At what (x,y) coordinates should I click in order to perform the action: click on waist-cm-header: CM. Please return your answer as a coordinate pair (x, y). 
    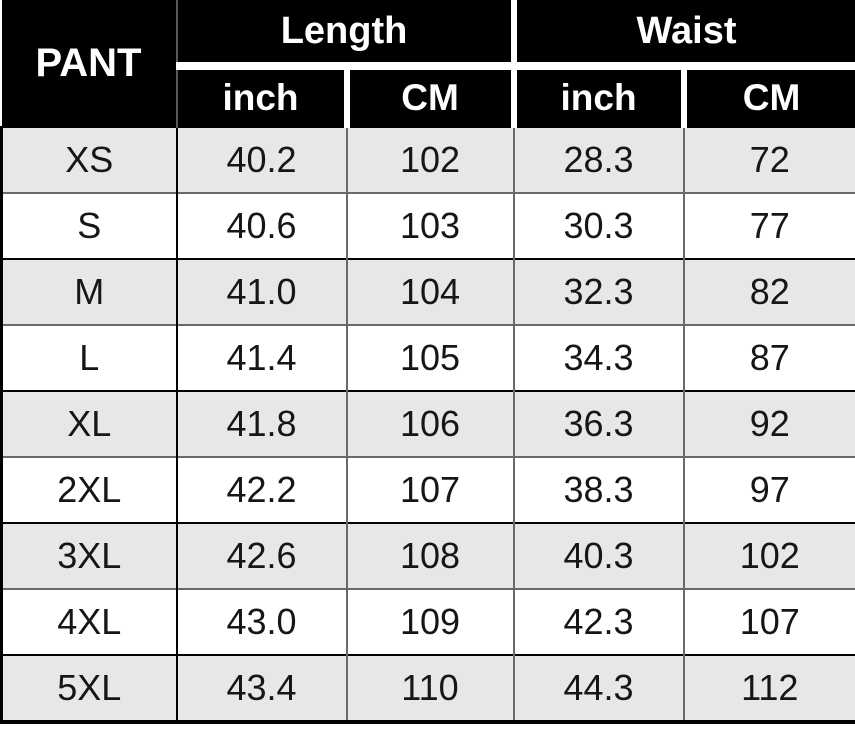
    Looking at the image, I should click on (767, 94).